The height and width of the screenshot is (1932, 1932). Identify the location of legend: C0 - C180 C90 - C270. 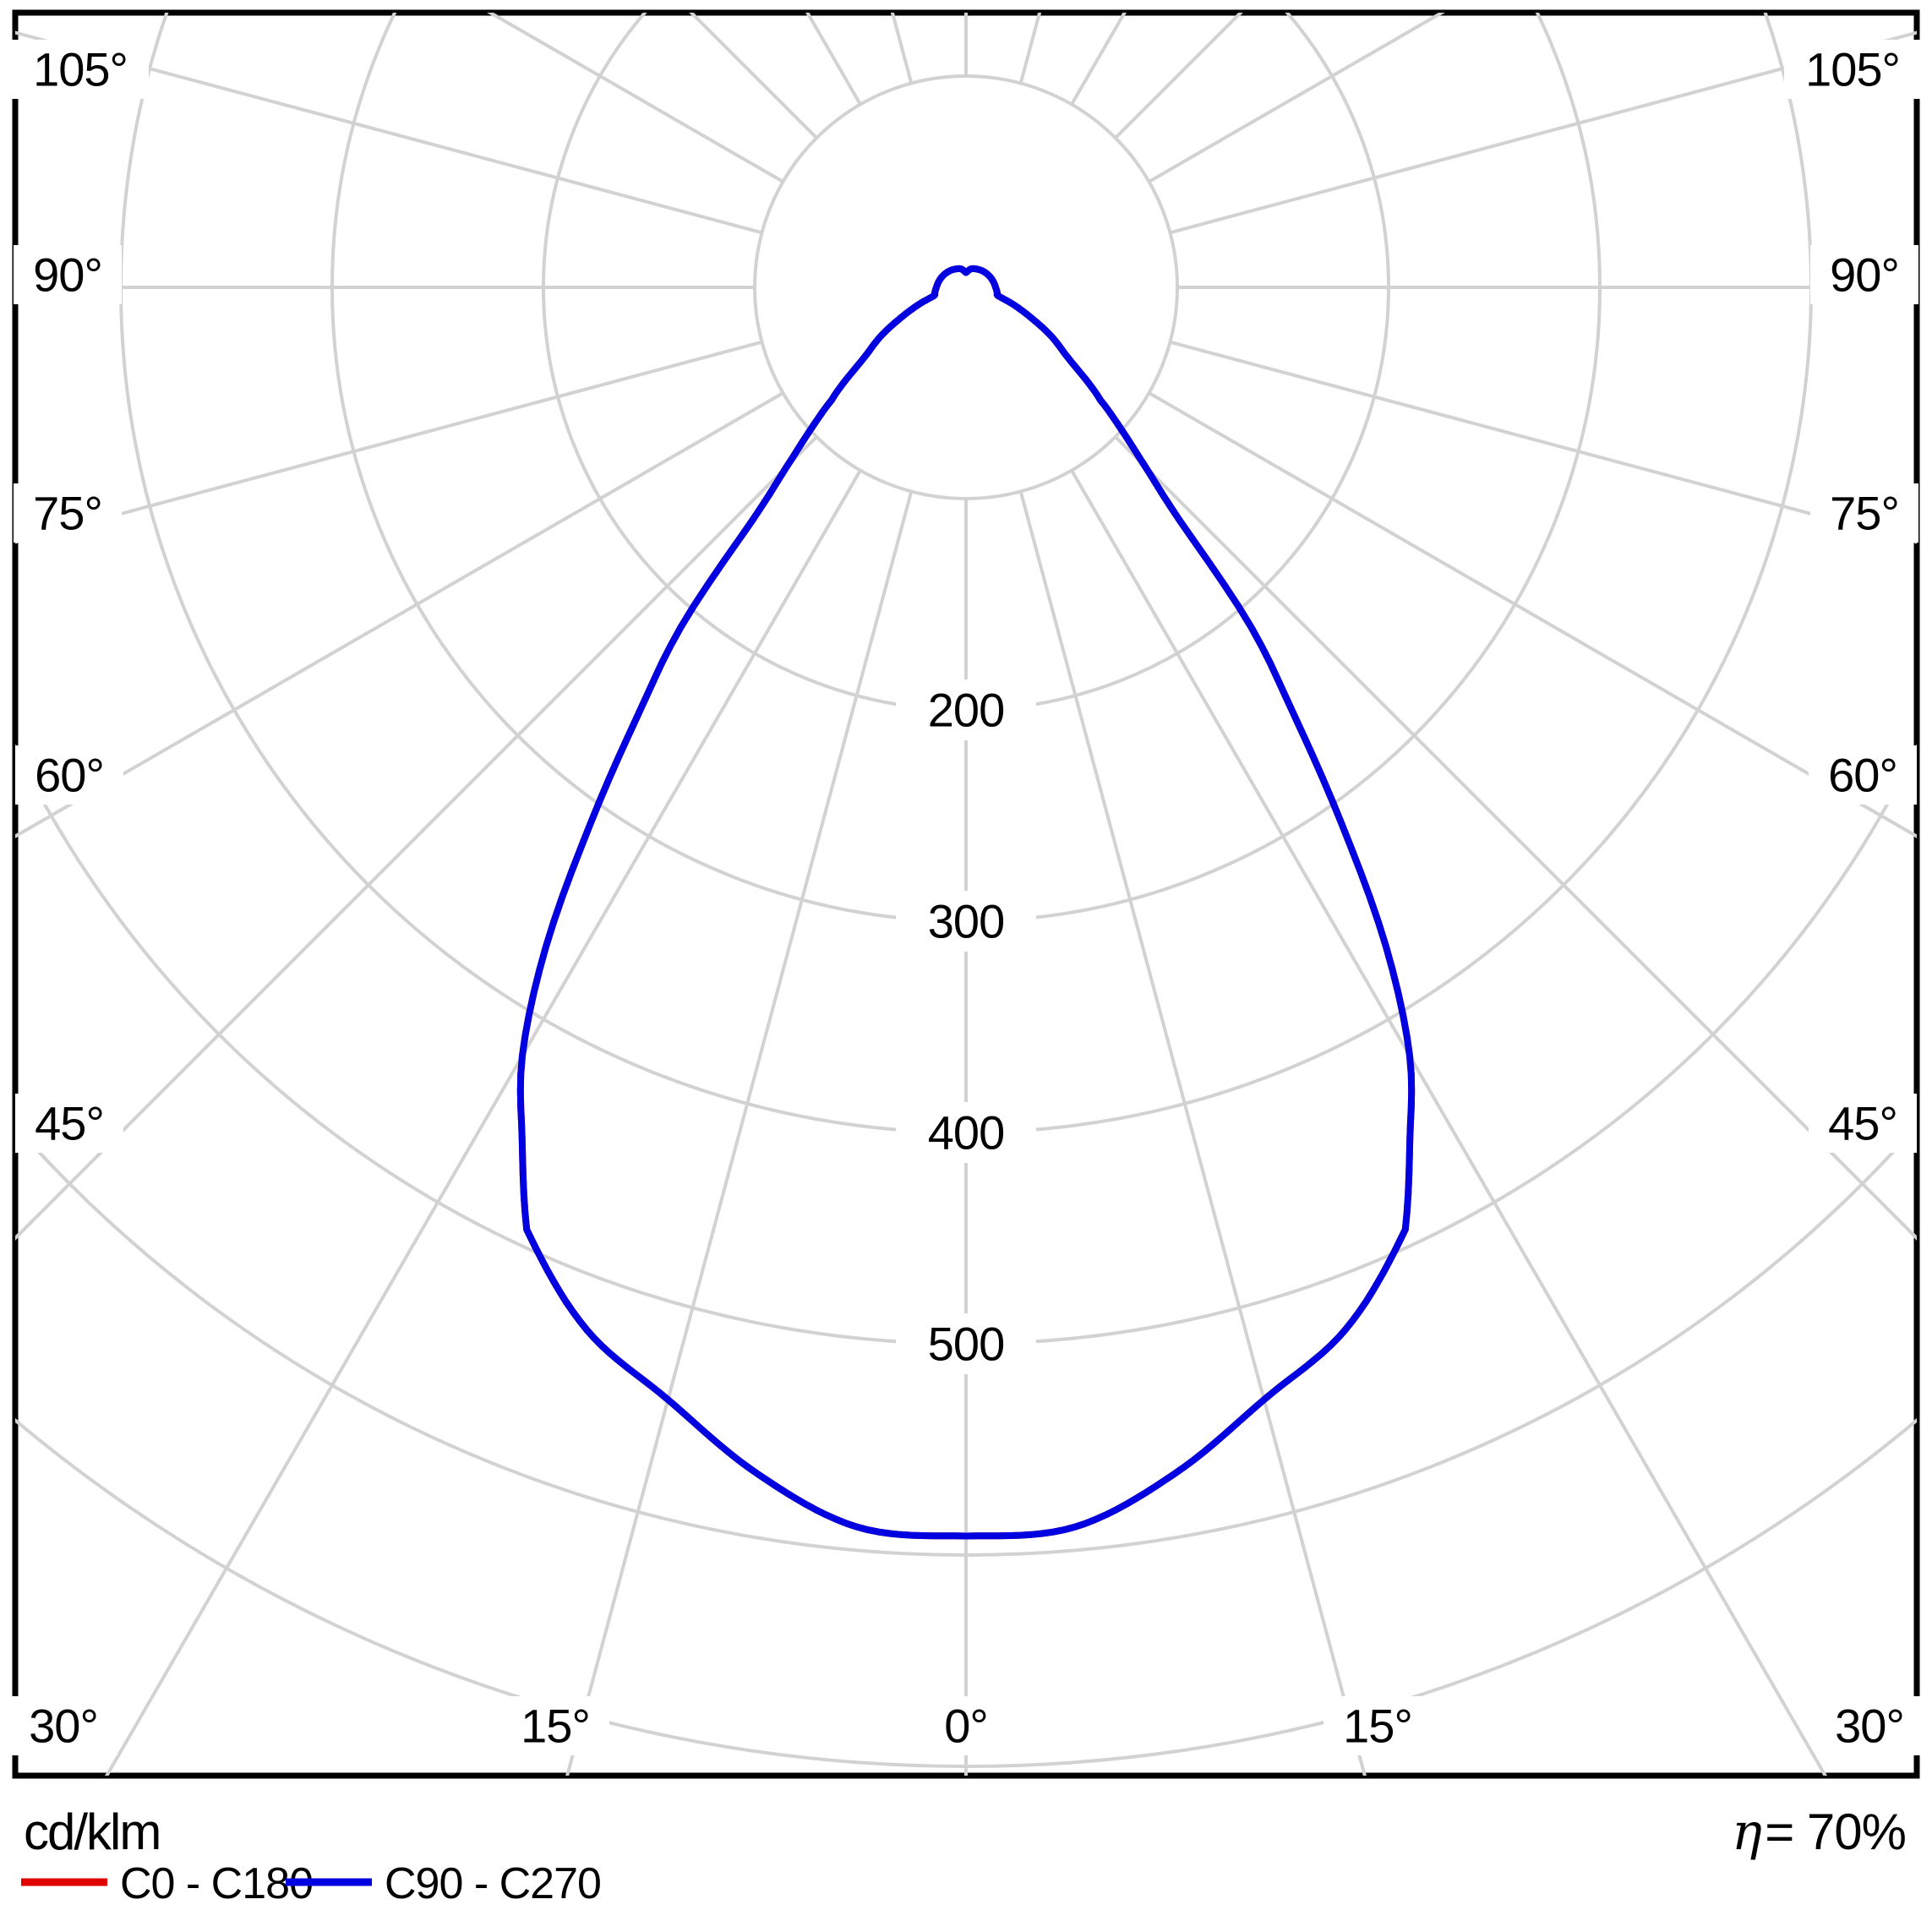
(311, 1883).